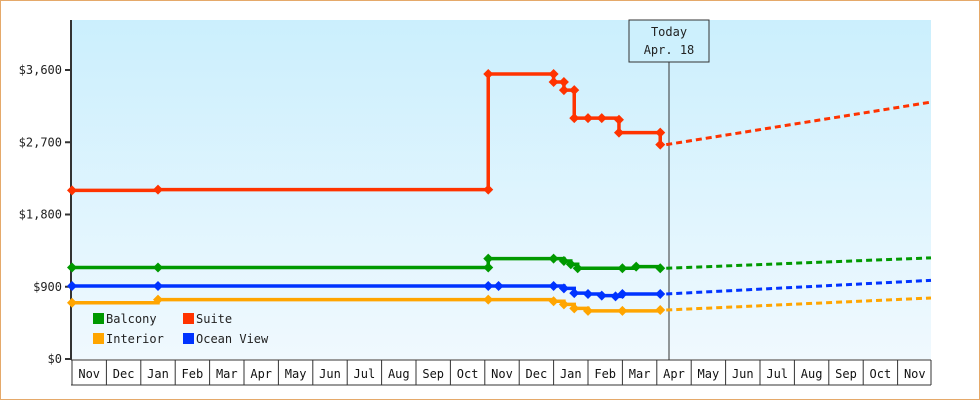 This screenshot has width=980, height=400. I want to click on series-ocean-view, so click(499, 290).